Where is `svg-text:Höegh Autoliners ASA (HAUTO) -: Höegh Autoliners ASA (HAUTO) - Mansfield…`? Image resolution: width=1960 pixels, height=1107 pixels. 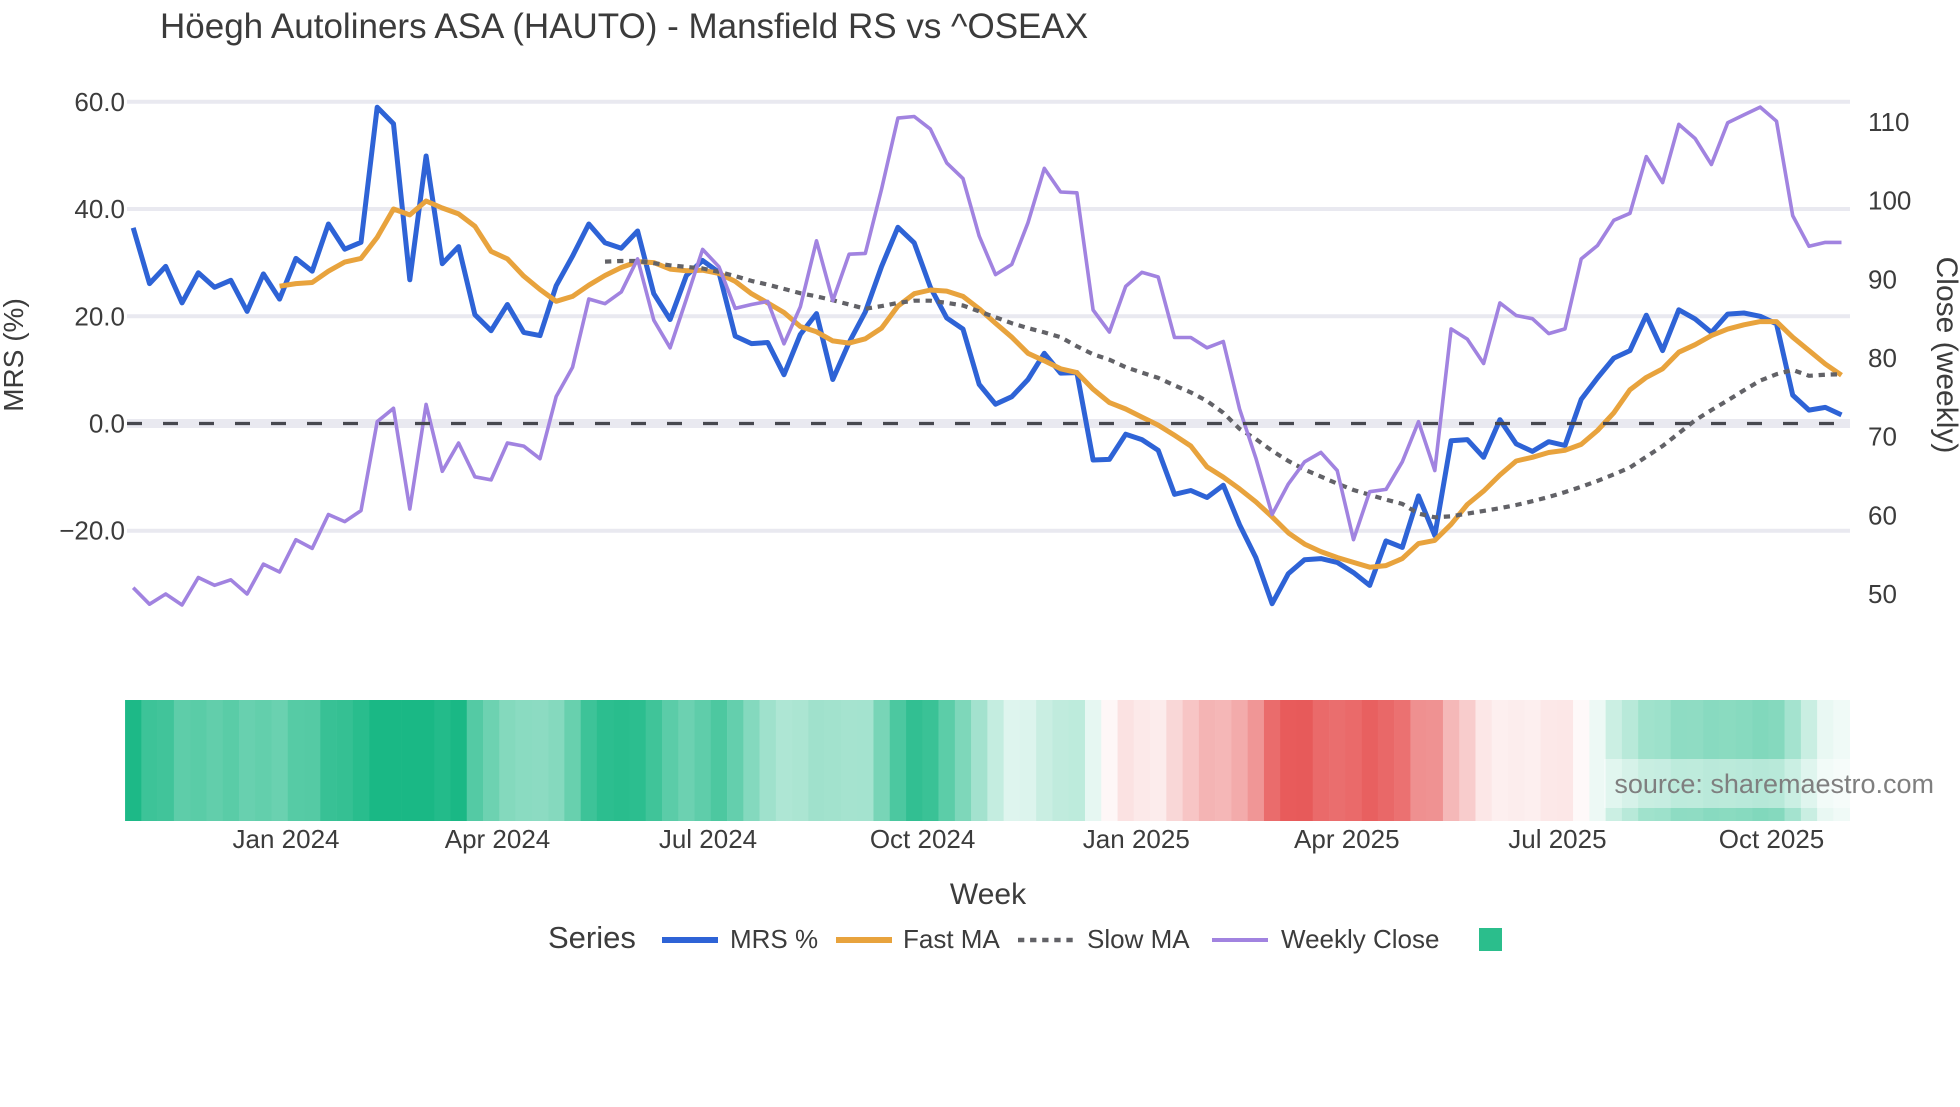
svg-text:Höegh Autoliners ASA (HAUTO) -: Höegh Autoliners ASA (HAUTO) - Mansfield… is located at coordinates (624, 26).